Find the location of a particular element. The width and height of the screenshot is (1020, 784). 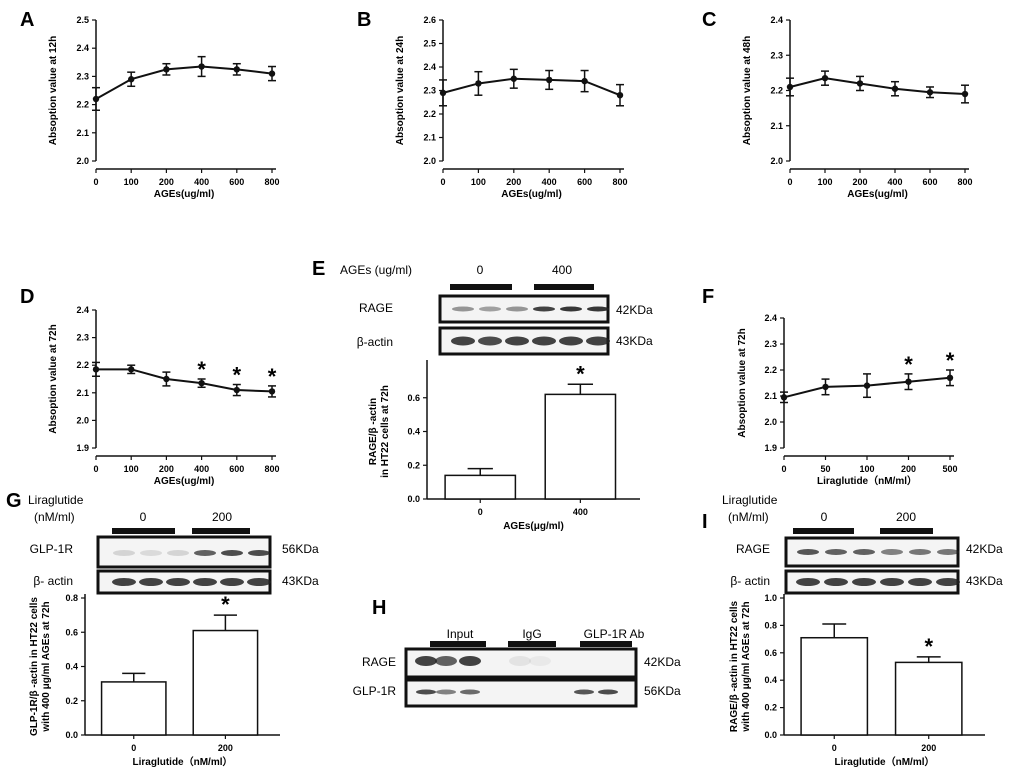

treatment-label: Liraglutide is located at coordinates (56, 500).